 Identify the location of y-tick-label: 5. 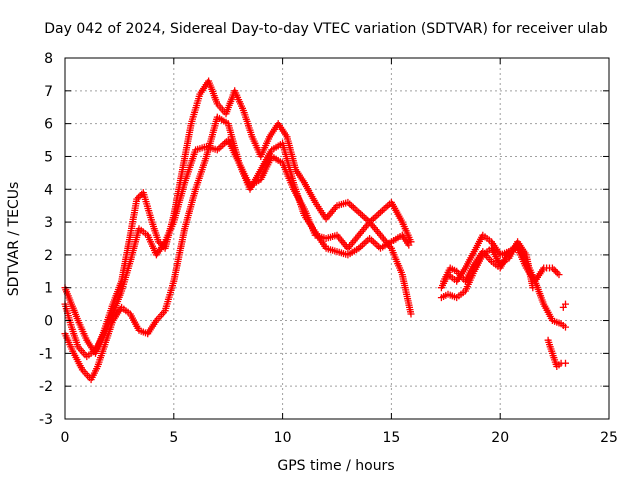
(48, 157).